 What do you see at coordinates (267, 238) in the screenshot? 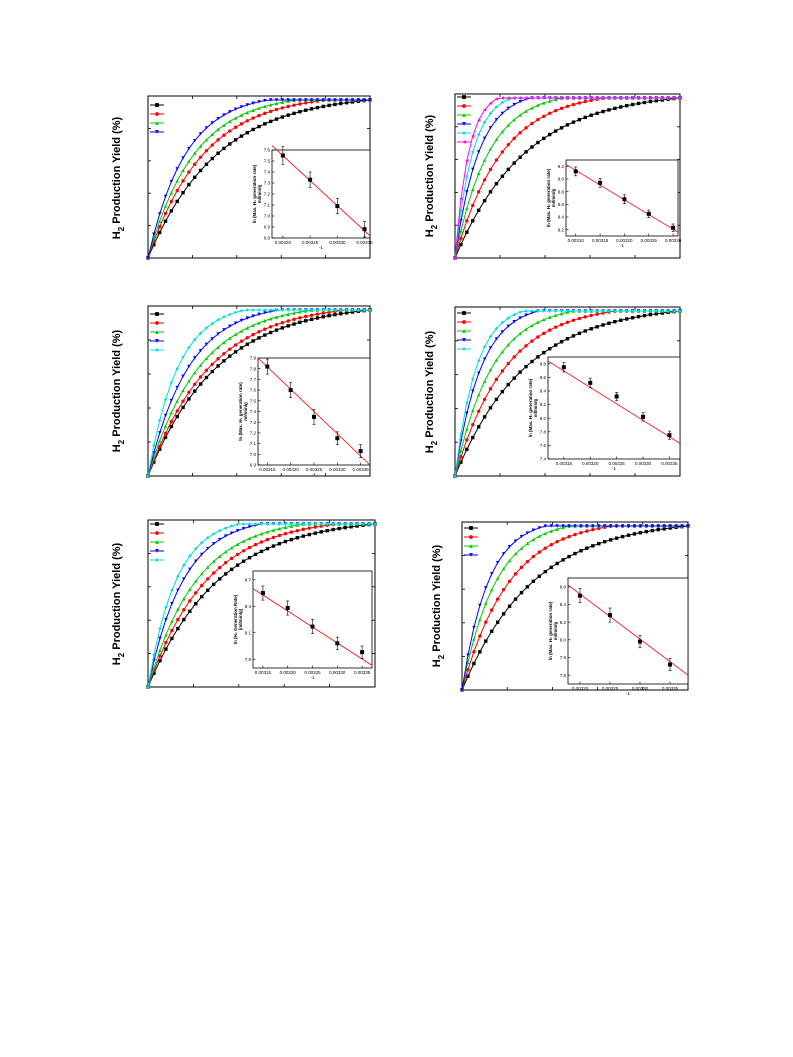
I see `inset-y-tick-label: 6.8` at bounding box center [267, 238].